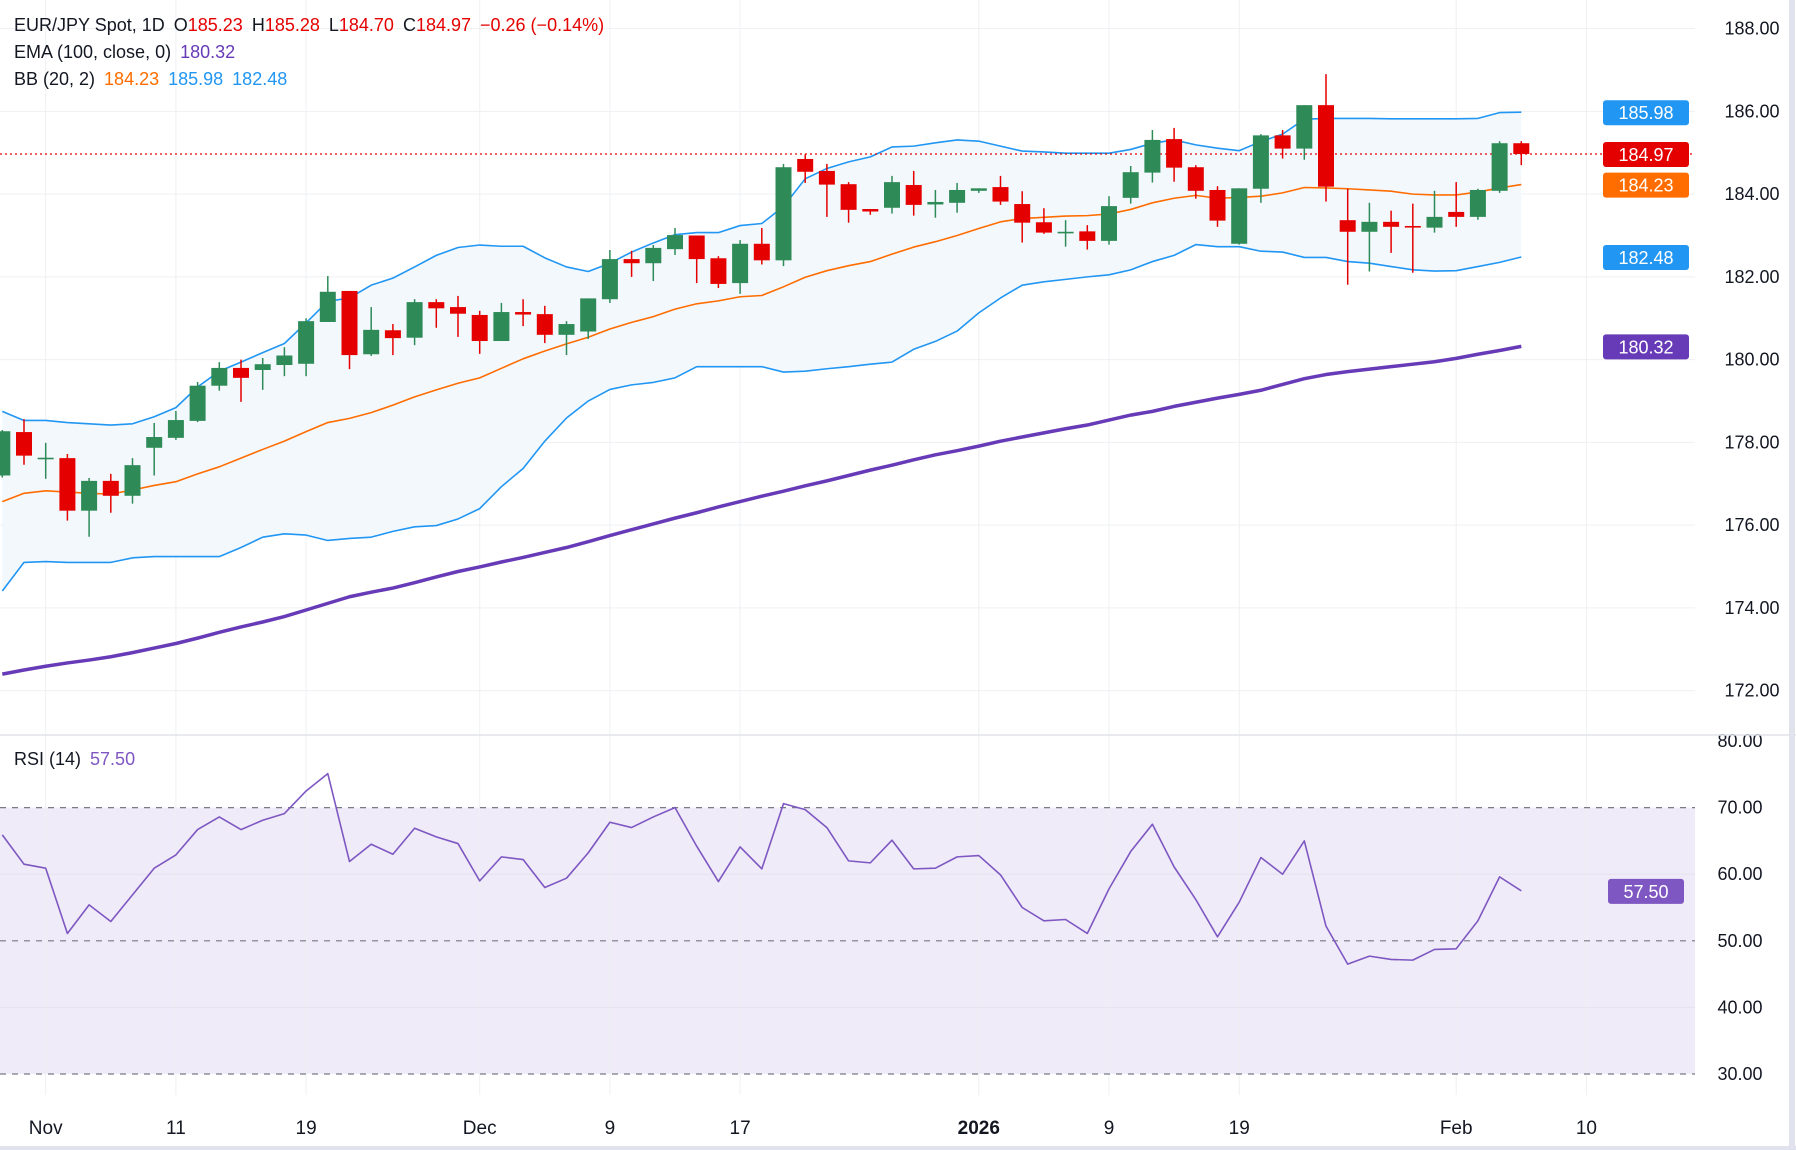 This screenshot has width=1796, height=1150. Describe the element at coordinates (93, 52) in the screenshot. I see `ema-label: EMA (100, close, 0)` at that location.